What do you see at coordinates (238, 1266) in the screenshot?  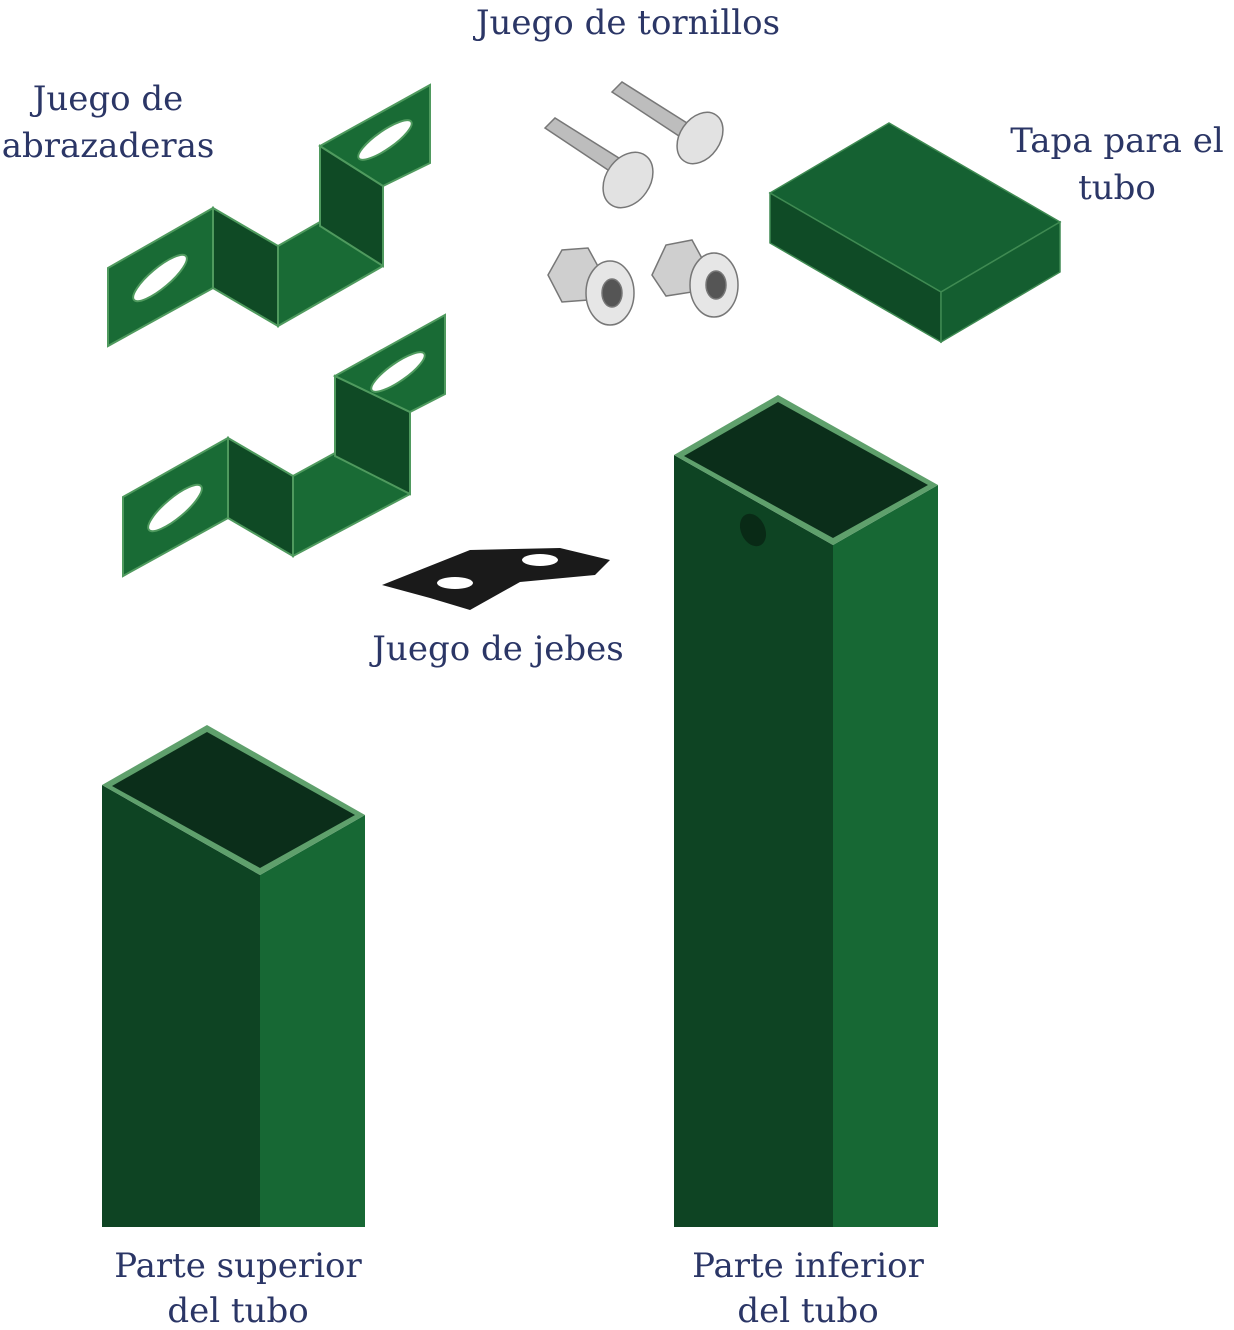 I see `label: Parte superior` at bounding box center [238, 1266].